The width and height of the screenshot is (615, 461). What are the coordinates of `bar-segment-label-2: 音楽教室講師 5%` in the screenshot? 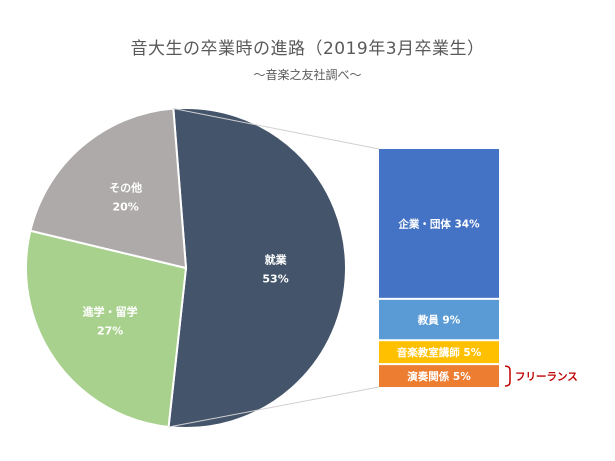 It's located at (439, 352).